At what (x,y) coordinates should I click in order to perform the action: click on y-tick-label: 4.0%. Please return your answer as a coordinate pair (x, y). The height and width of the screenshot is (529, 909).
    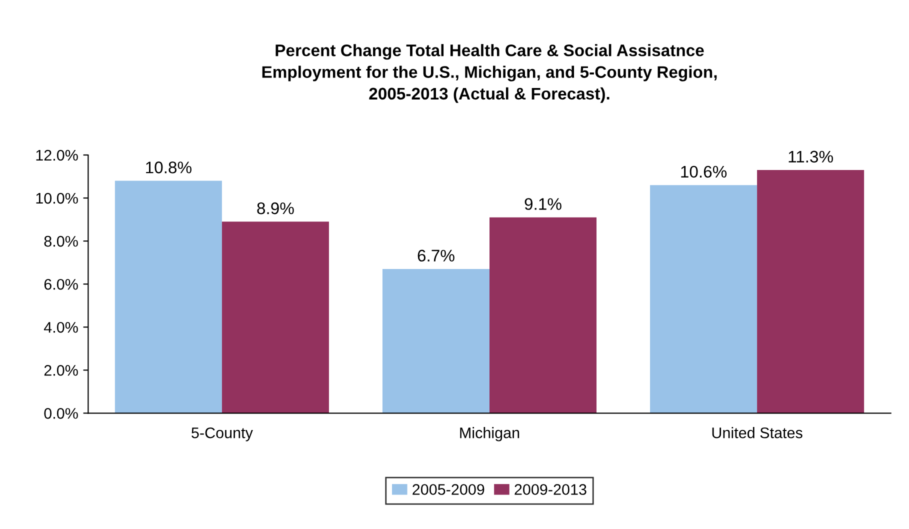
    Looking at the image, I should click on (61, 327).